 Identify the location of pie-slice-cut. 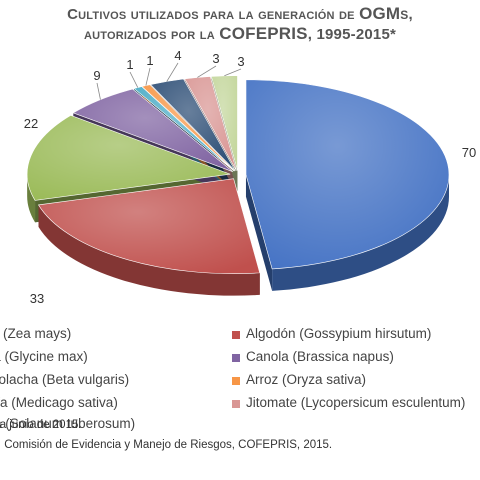
(259, 232).